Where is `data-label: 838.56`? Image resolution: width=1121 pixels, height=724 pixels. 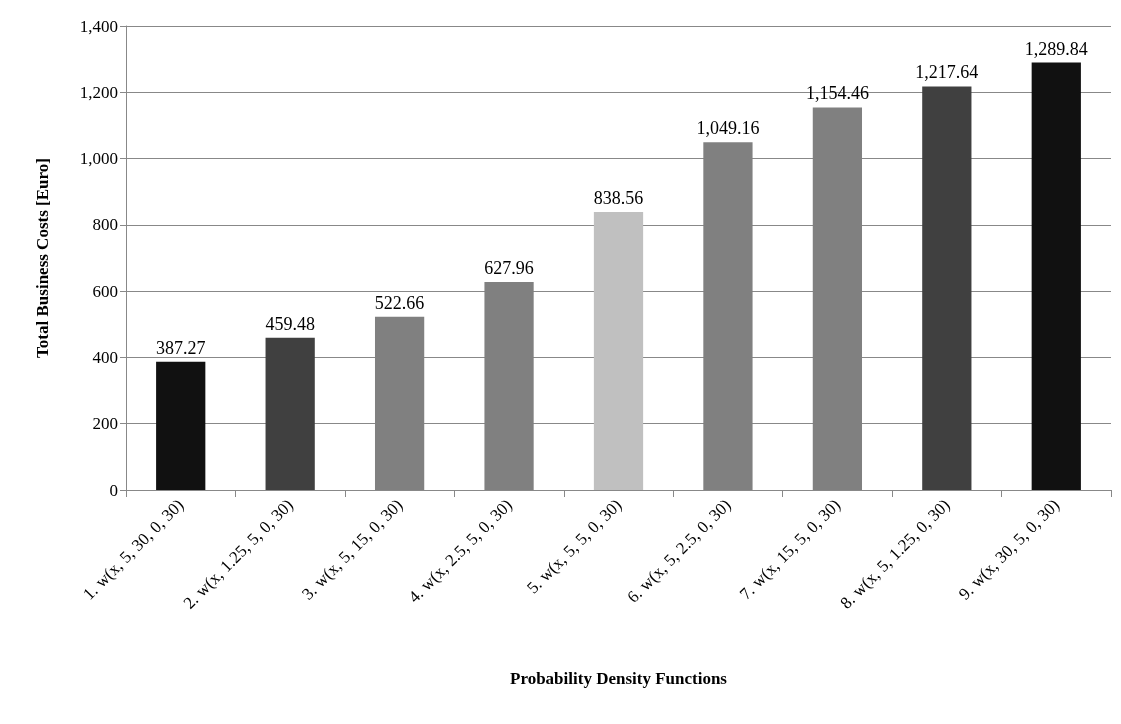 data-label: 838.56 is located at coordinates (618, 198).